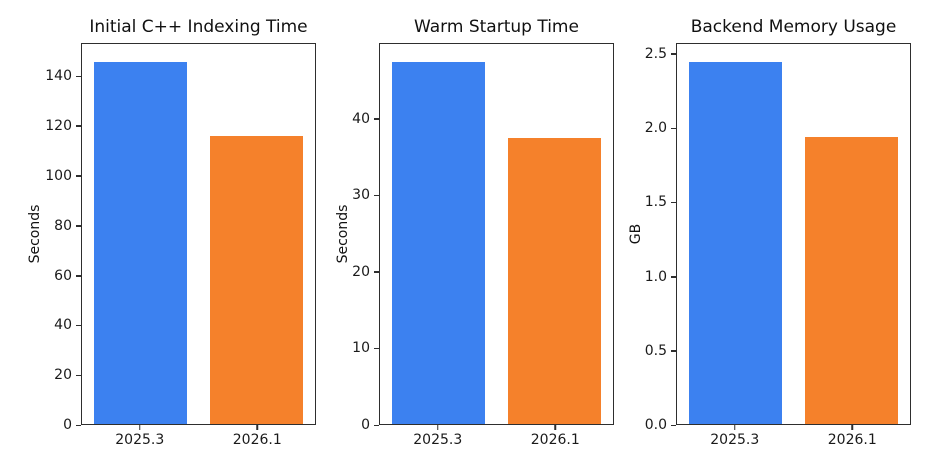 The height and width of the screenshot is (462, 939). I want to click on y-tick-label: 120, so click(58, 125).